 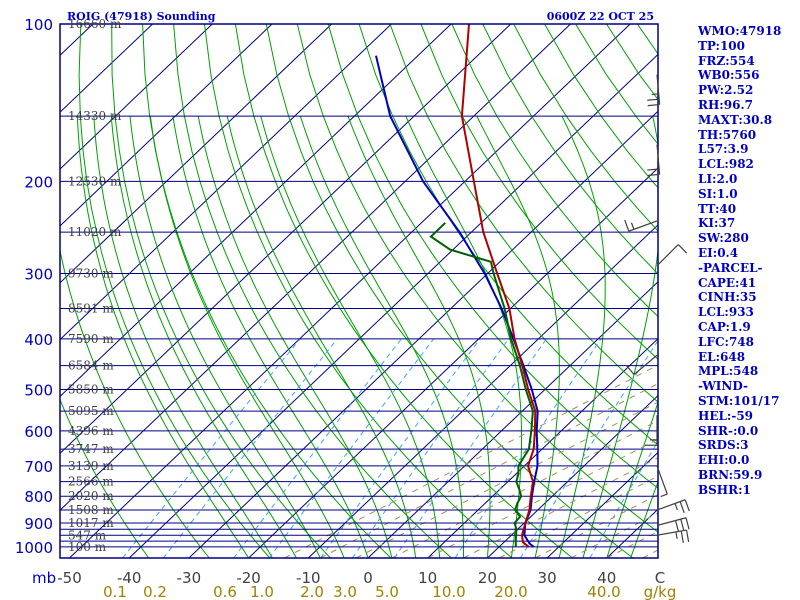 I want to click on temperature-tick-label: -50, so click(x=69, y=578).